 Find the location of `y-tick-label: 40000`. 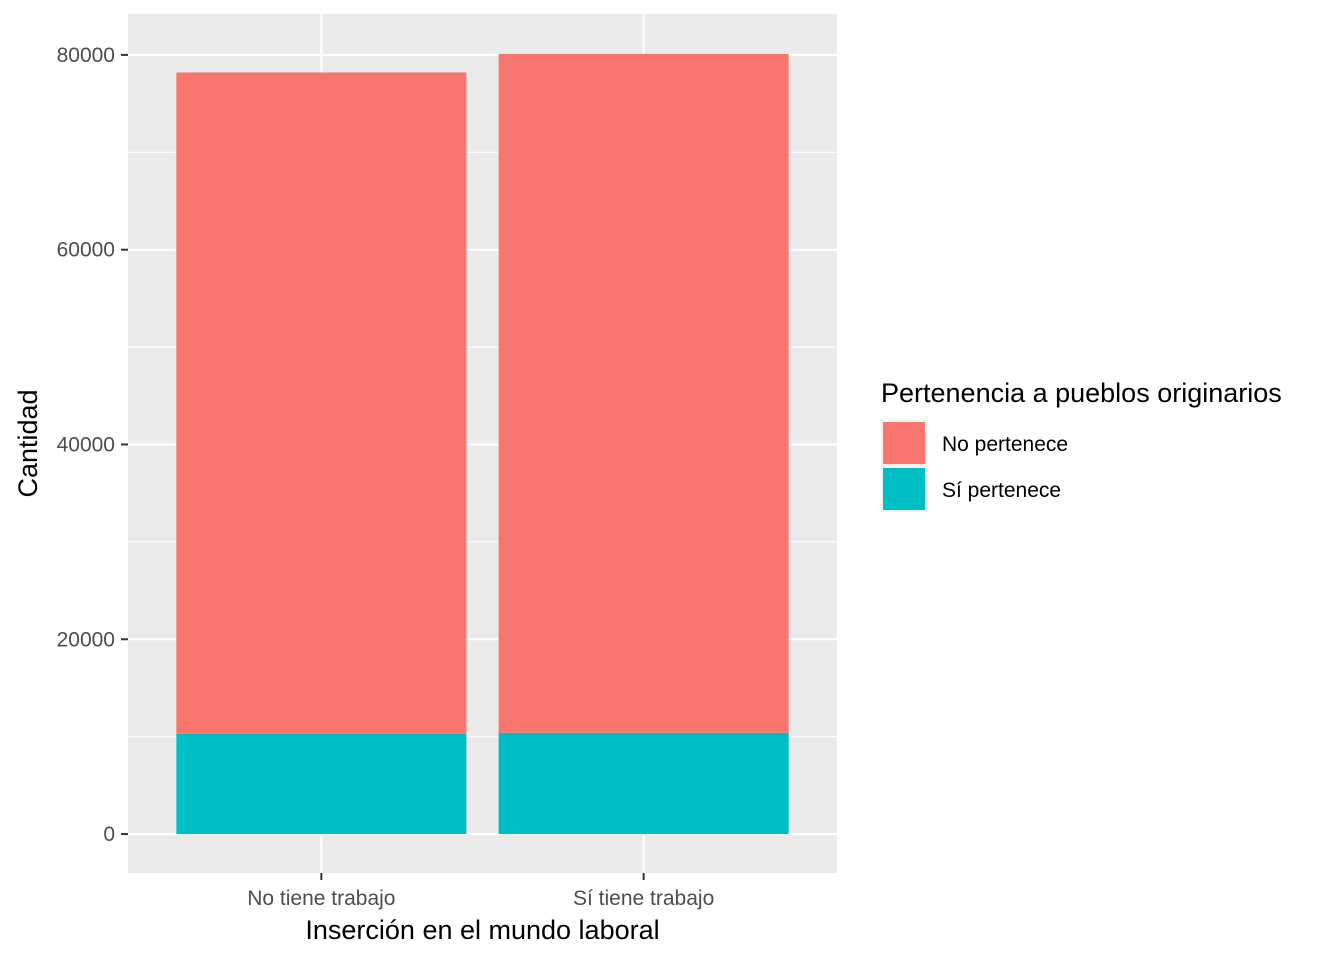

y-tick-label: 40000 is located at coordinates (86, 444).